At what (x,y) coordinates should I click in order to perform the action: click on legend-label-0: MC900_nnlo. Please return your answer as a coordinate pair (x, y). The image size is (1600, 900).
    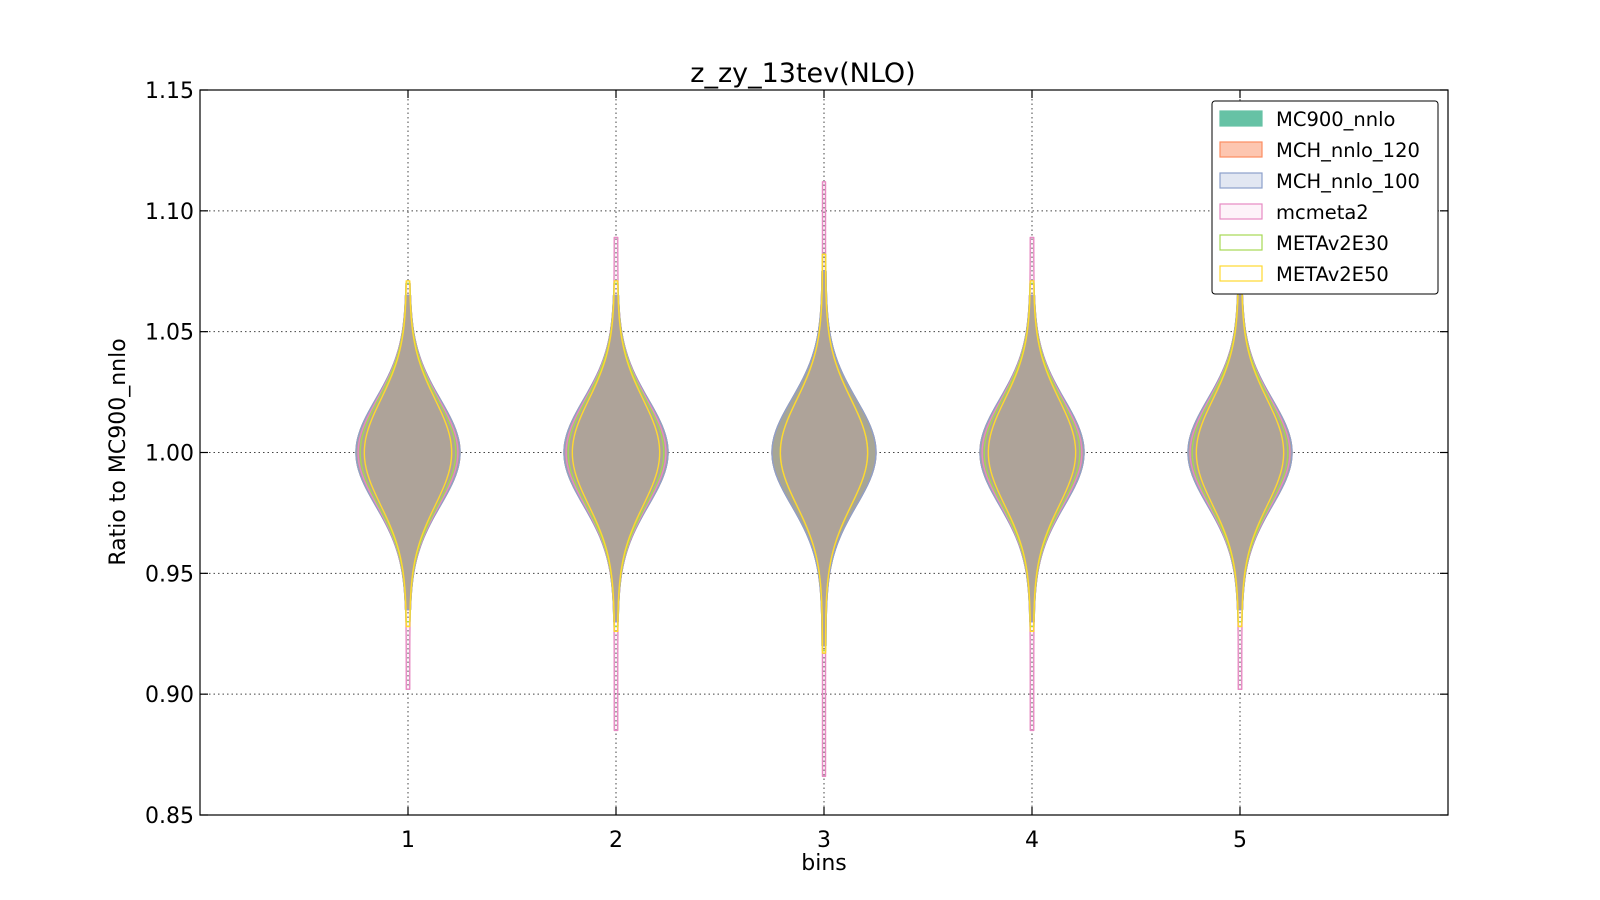
    Looking at the image, I should click on (1335, 119).